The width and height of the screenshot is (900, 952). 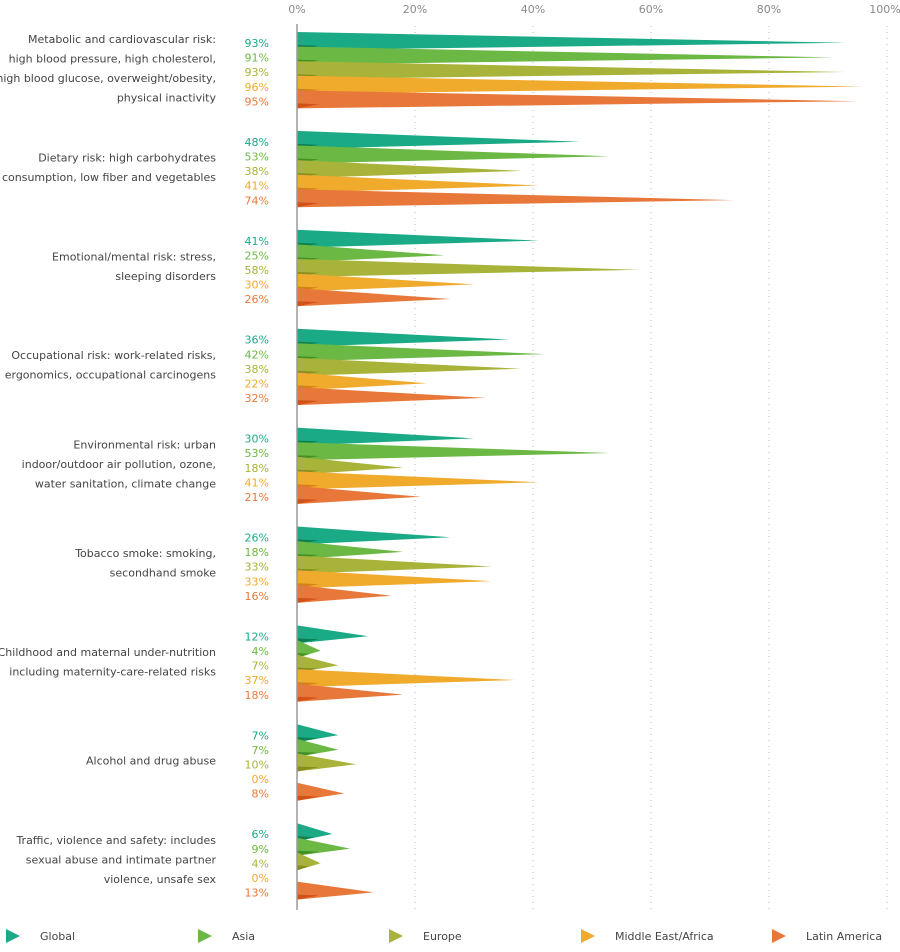 What do you see at coordinates (112, 671) in the screenshot?
I see `category-label: including maternity-care-related risks` at bounding box center [112, 671].